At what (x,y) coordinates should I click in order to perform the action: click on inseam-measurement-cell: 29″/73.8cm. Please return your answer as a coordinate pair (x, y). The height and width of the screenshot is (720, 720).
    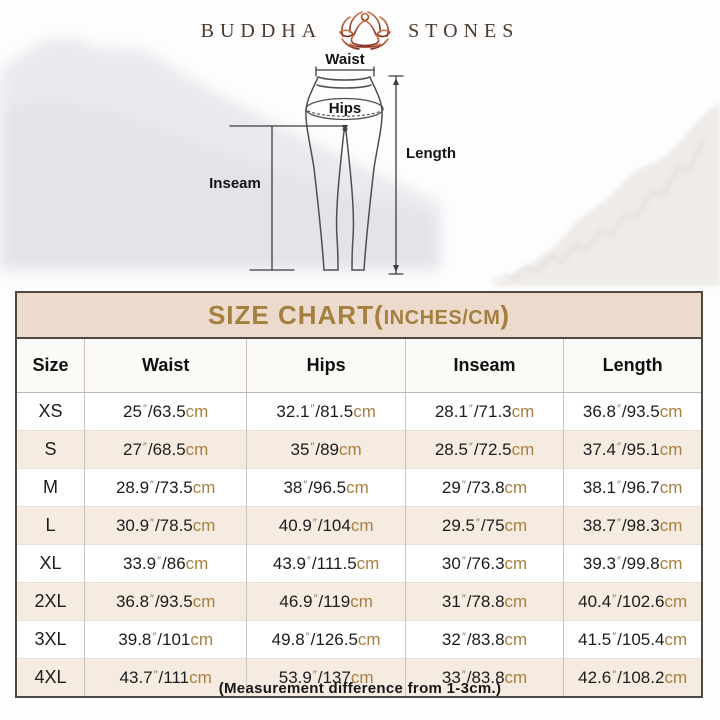
    Looking at the image, I should click on (484, 487).